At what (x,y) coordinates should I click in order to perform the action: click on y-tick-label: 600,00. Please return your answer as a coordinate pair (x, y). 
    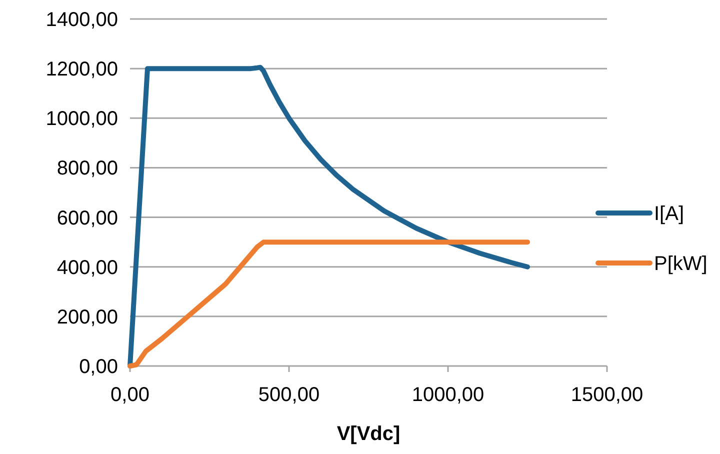
    Looking at the image, I should click on (87, 218).